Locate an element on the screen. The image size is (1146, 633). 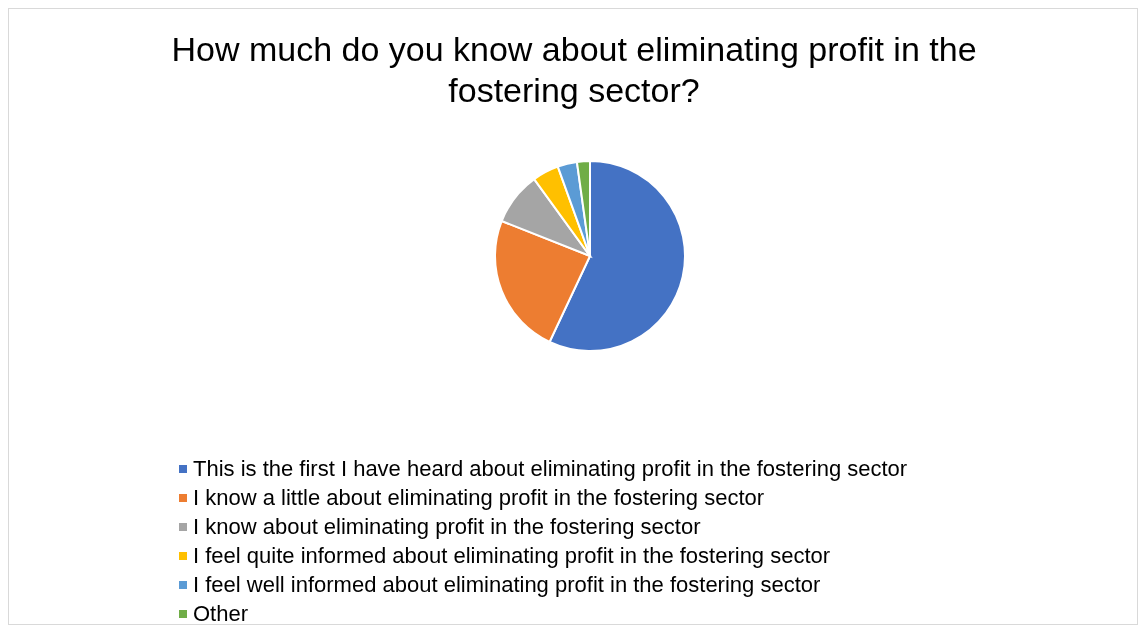
legend-label: Other is located at coordinates (221, 614).